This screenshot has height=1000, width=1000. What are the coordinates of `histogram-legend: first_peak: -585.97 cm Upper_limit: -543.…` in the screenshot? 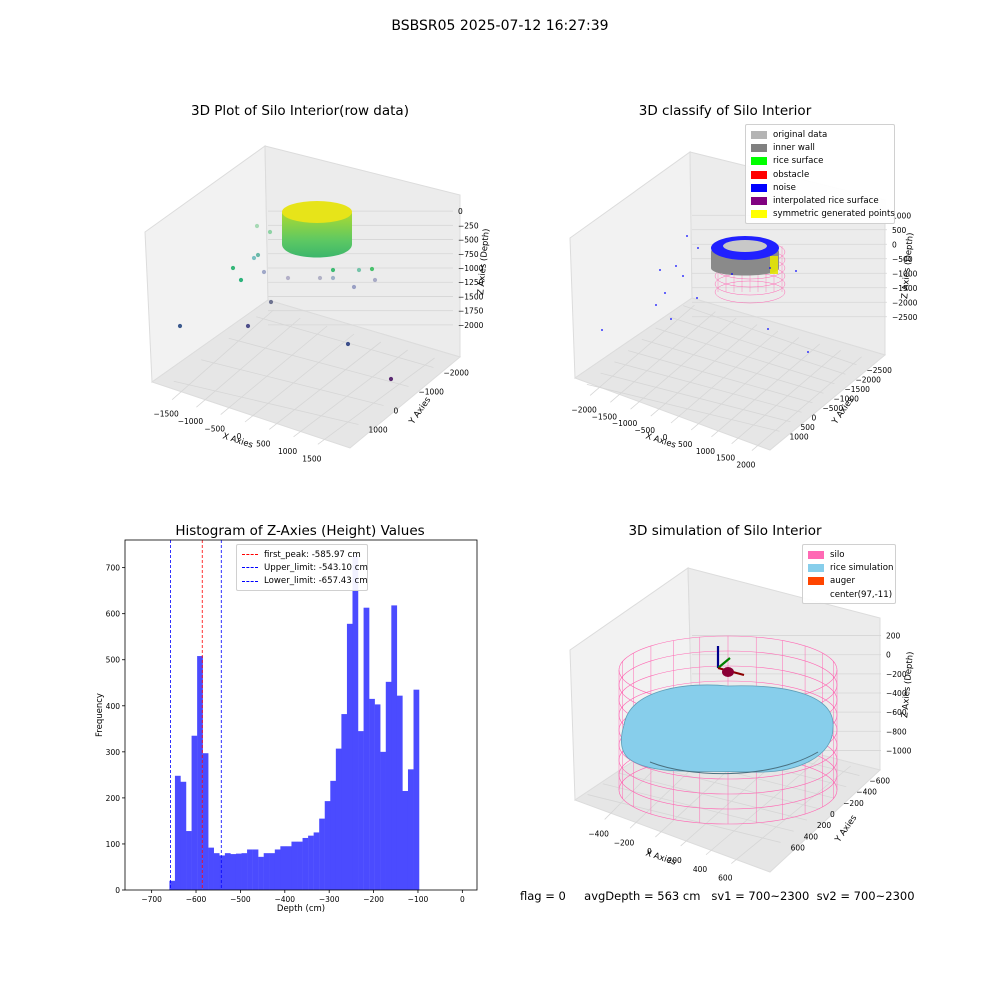 It's located at (302, 567).